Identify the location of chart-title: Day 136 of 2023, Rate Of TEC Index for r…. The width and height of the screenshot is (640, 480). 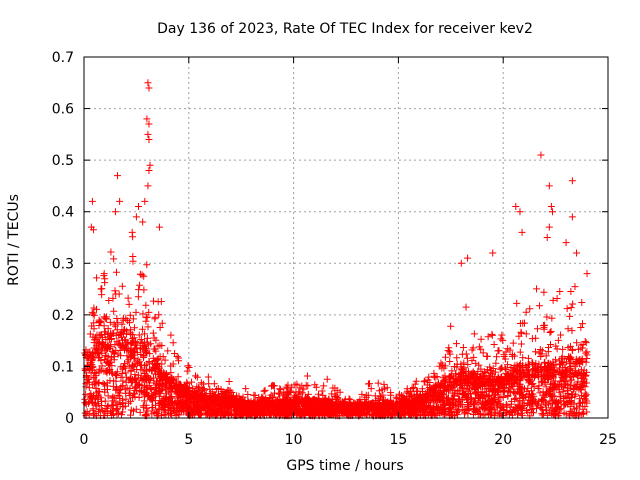
(345, 29).